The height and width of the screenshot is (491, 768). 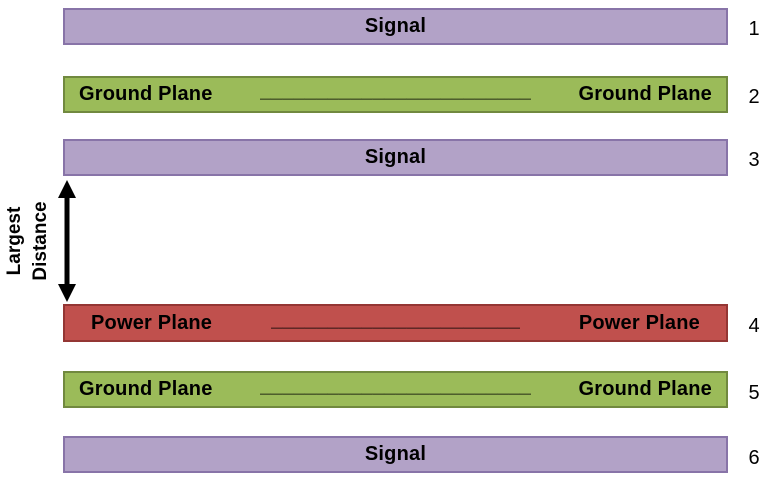 What do you see at coordinates (754, 326) in the screenshot?
I see `layer-number-4: 4` at bounding box center [754, 326].